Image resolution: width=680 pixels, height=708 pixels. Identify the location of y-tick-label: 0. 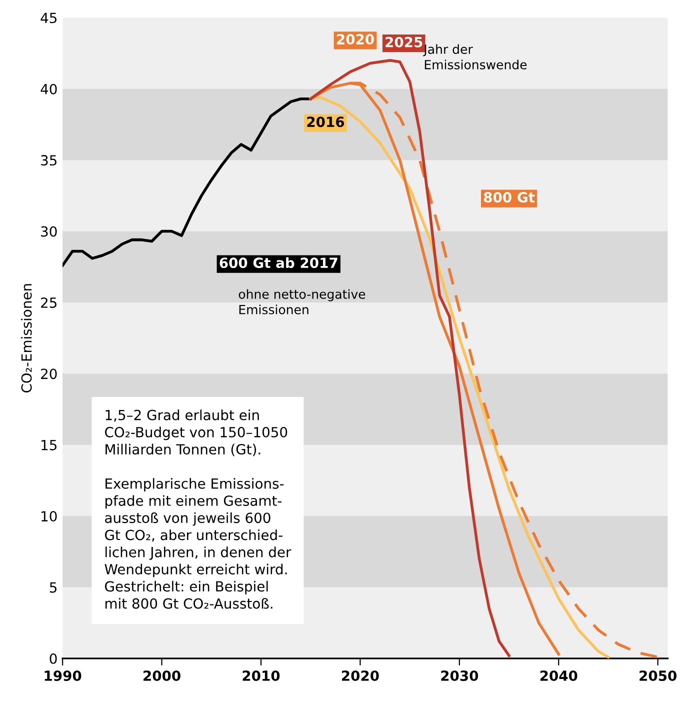
(53, 658).